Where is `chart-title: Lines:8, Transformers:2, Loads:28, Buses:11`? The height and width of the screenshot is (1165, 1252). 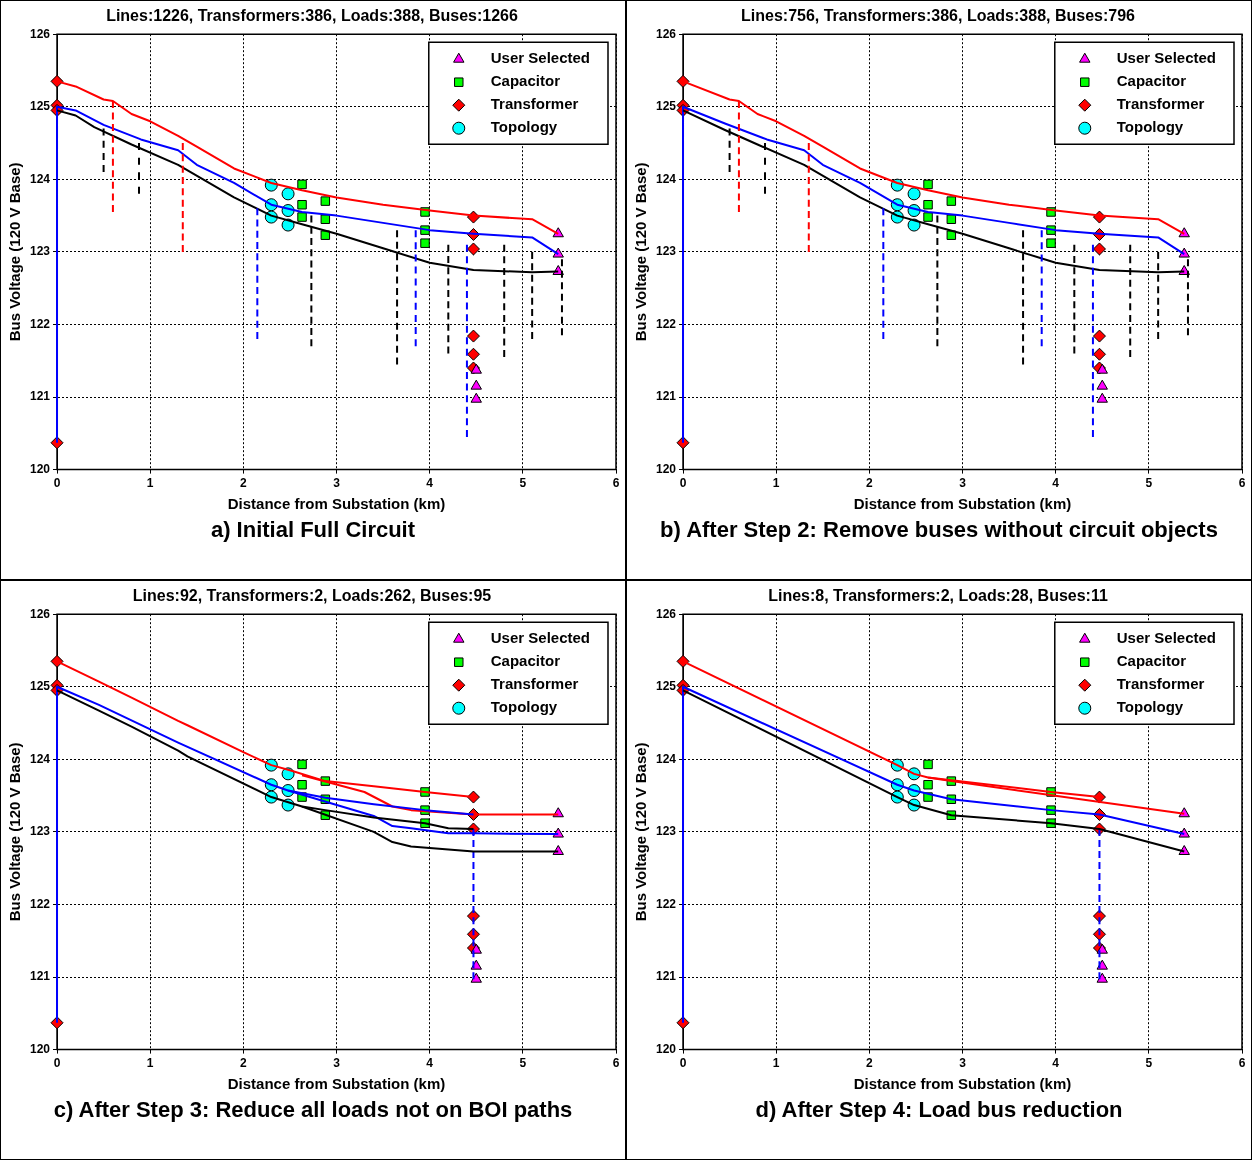
chart-title: Lines:8, Transformers:2, Loads:28, Buses:11 is located at coordinates (938, 596).